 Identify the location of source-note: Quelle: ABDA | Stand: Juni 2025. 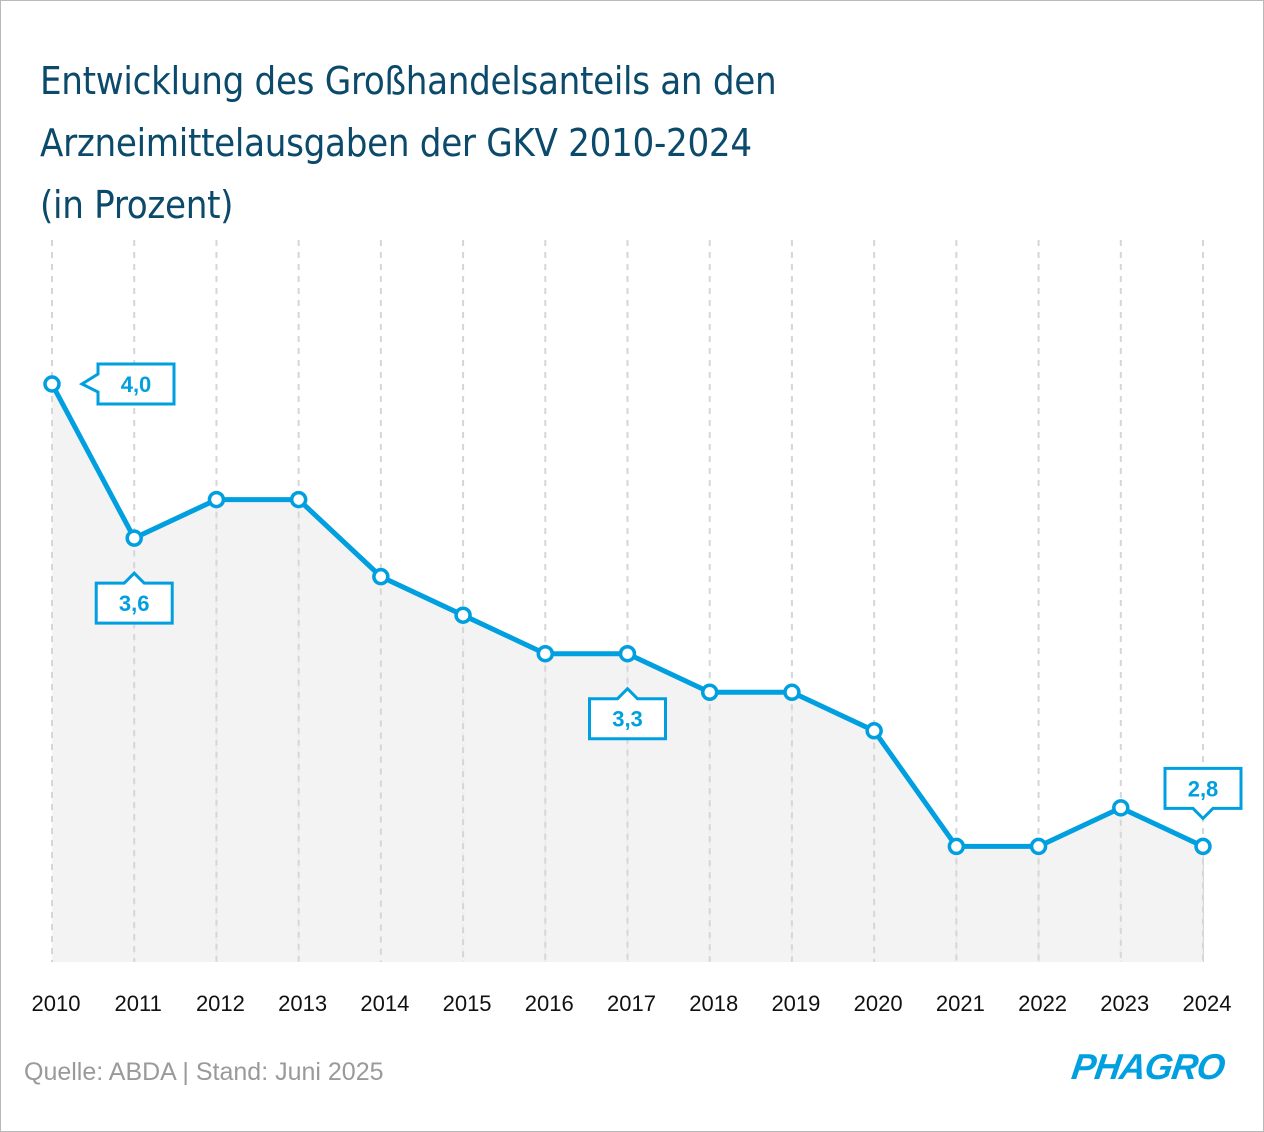
(204, 1072).